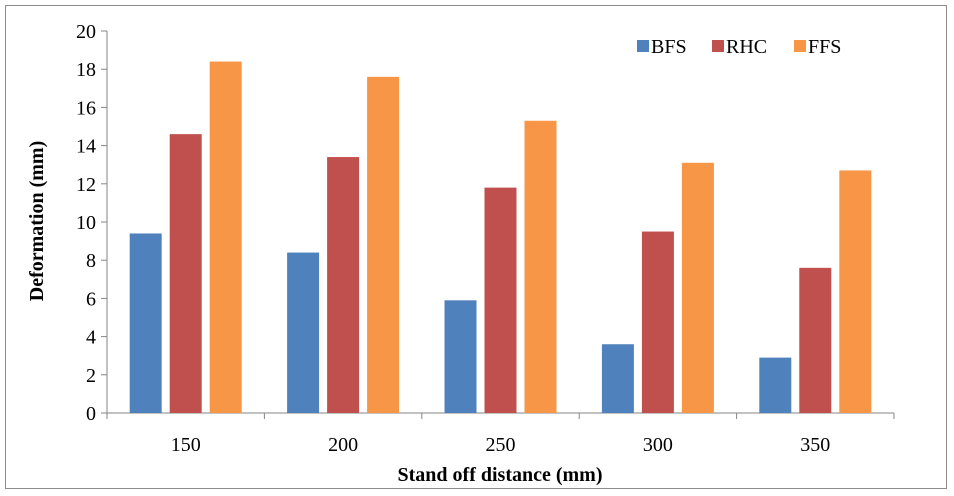  What do you see at coordinates (746, 47) in the screenshot?
I see `legend-label-rhc: RHC` at bounding box center [746, 47].